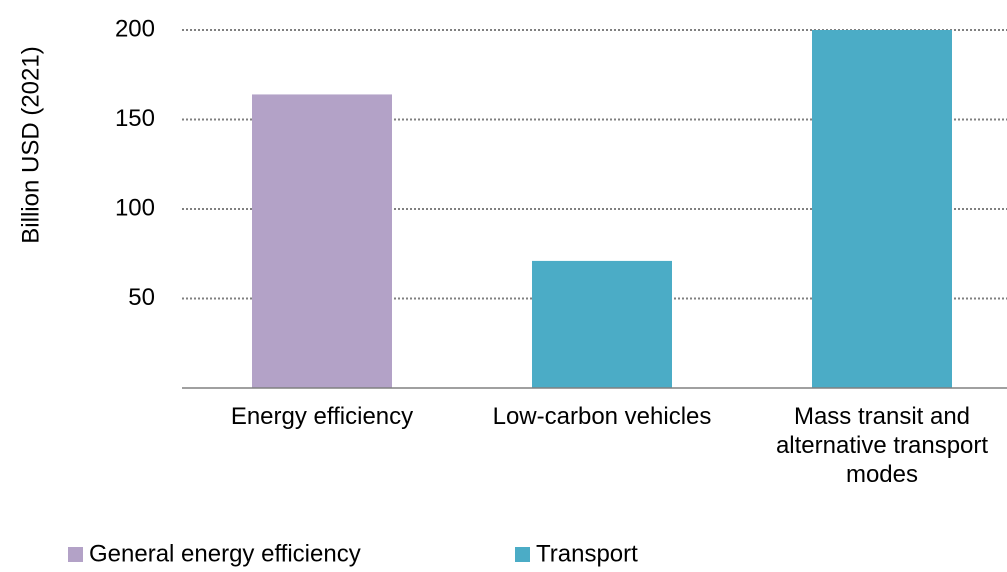 The image size is (1007, 572). Describe the element at coordinates (322, 416) in the screenshot. I see `x-tick-label: Energy efficiency` at that location.